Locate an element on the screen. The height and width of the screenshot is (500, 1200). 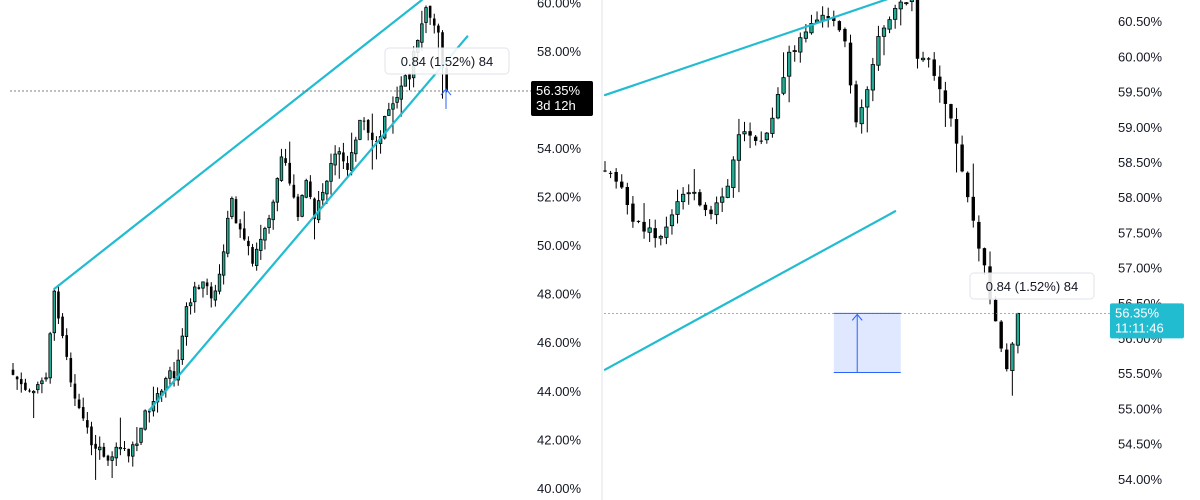
price-tag-countdown: 11:11:46 is located at coordinates (1139, 327).